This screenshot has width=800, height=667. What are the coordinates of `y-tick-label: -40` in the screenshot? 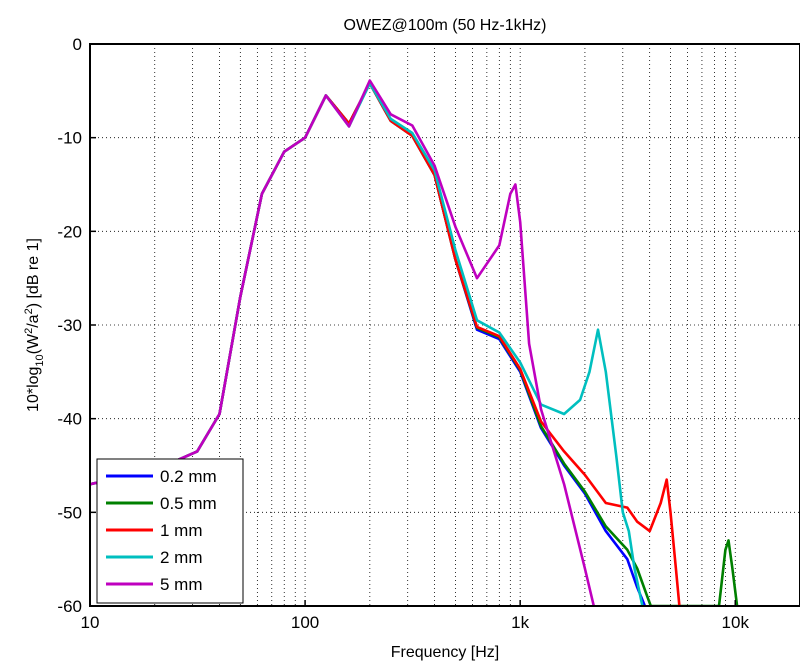 It's located at (69, 419).